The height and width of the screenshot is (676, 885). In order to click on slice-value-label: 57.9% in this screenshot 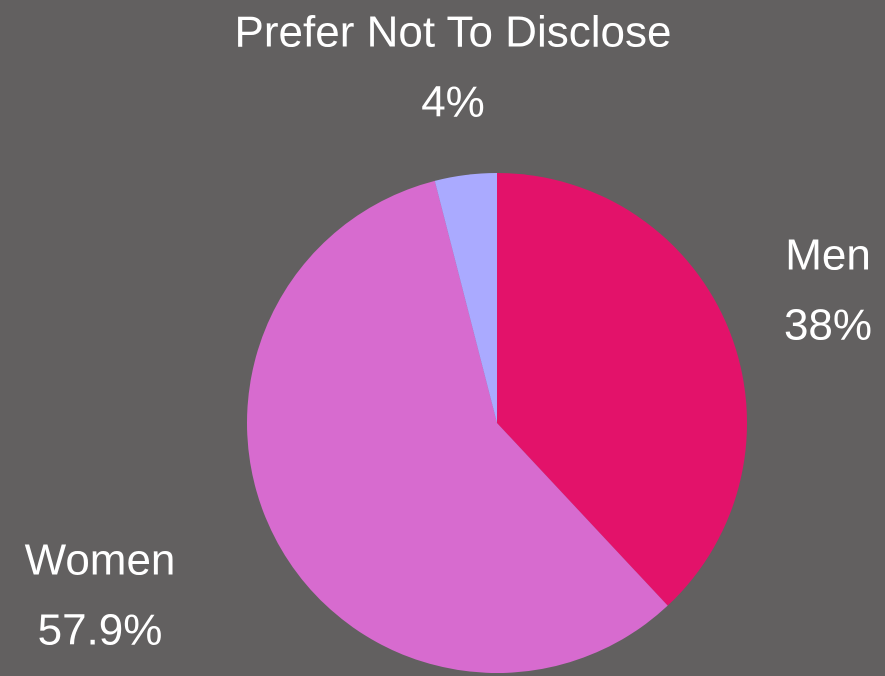, I will do `click(100, 630)`.